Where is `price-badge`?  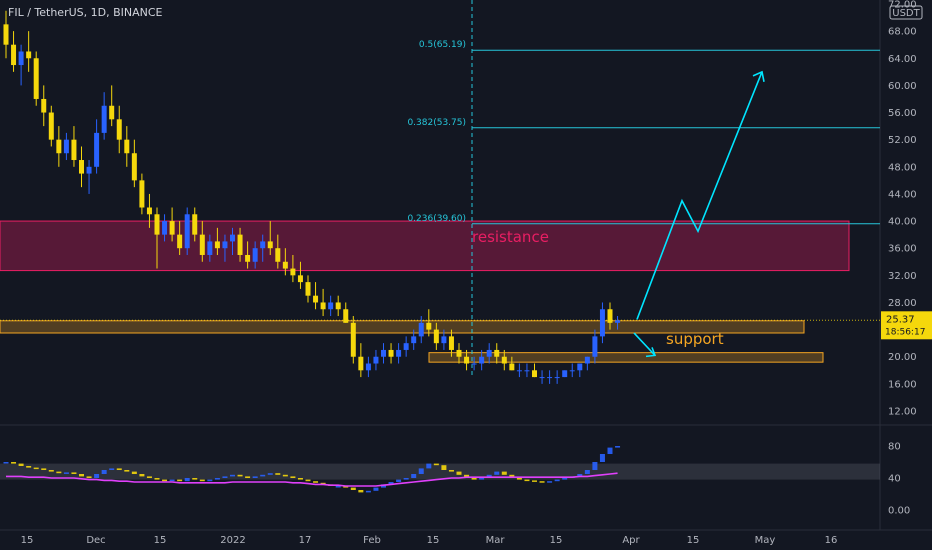
price-badge is located at coordinates (906, 325).